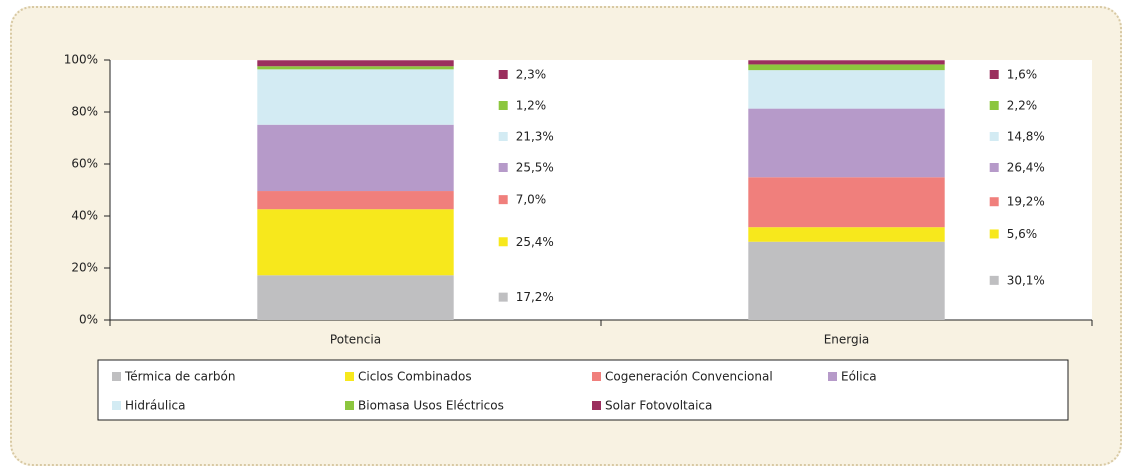  What do you see at coordinates (1026, 202) in the screenshot?
I see `data-label: 19,2%` at bounding box center [1026, 202].